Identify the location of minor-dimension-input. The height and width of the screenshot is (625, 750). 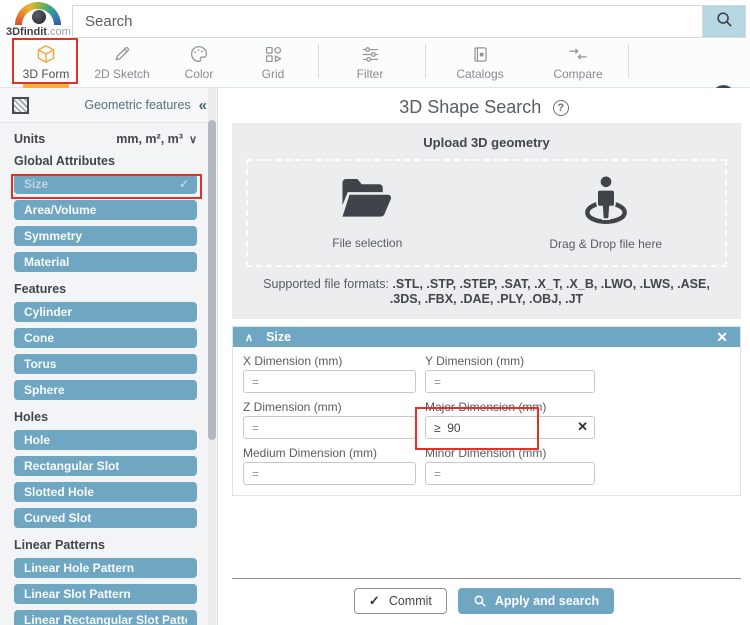
(510, 473).